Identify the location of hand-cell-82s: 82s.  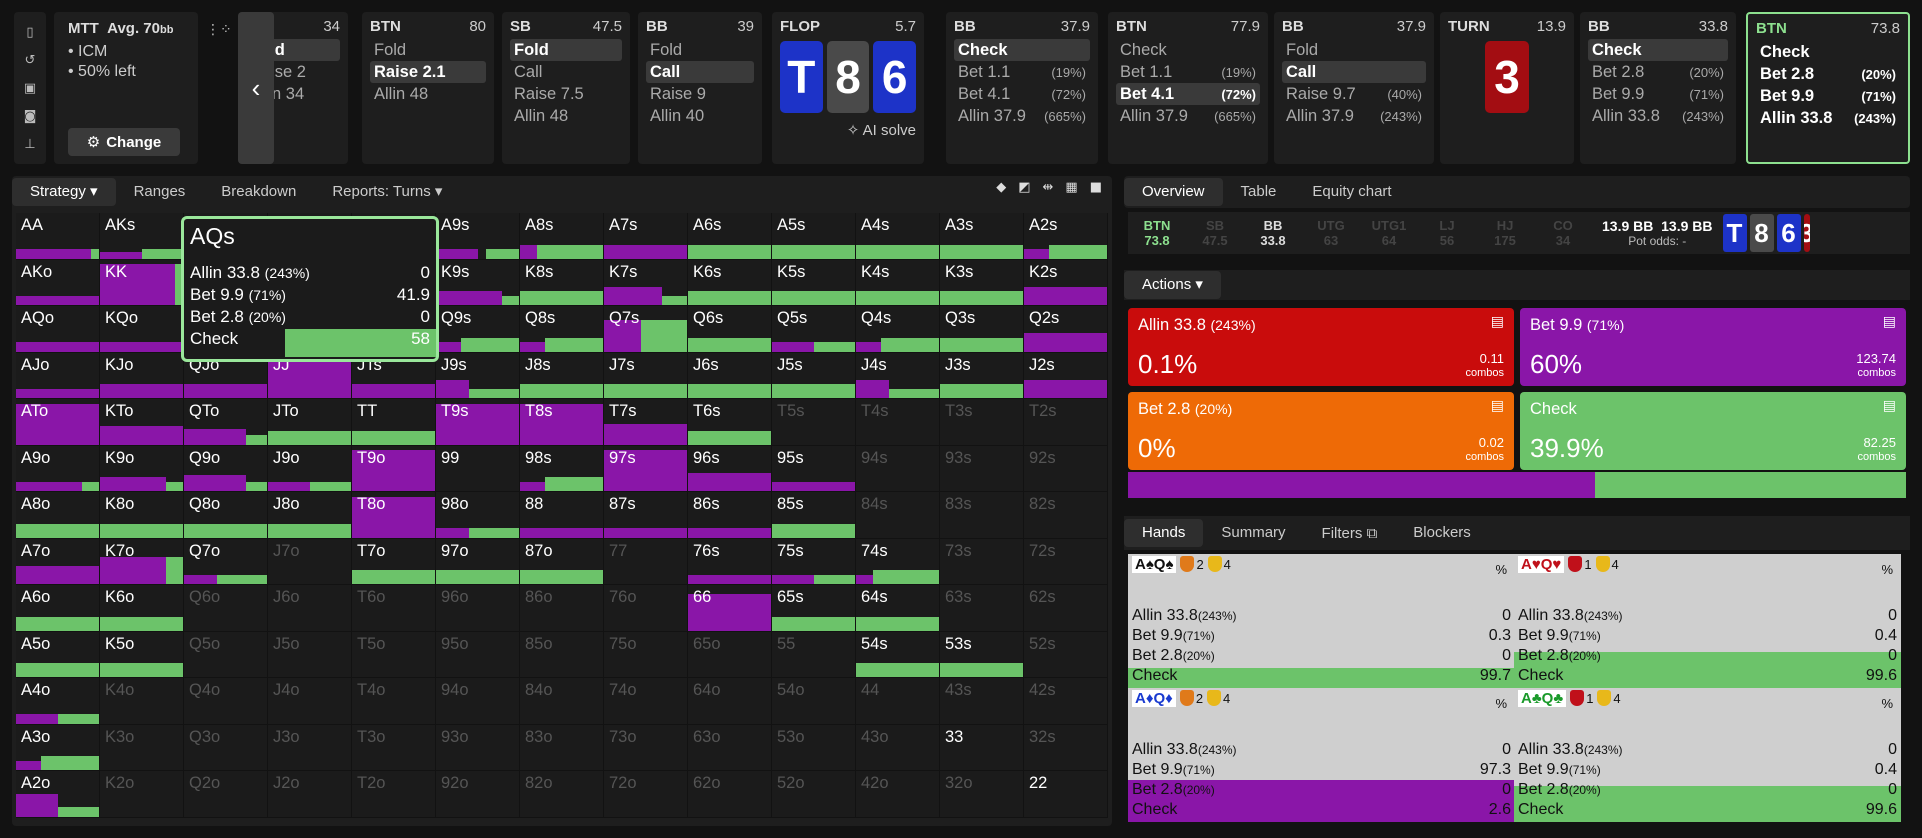
(1066, 515).